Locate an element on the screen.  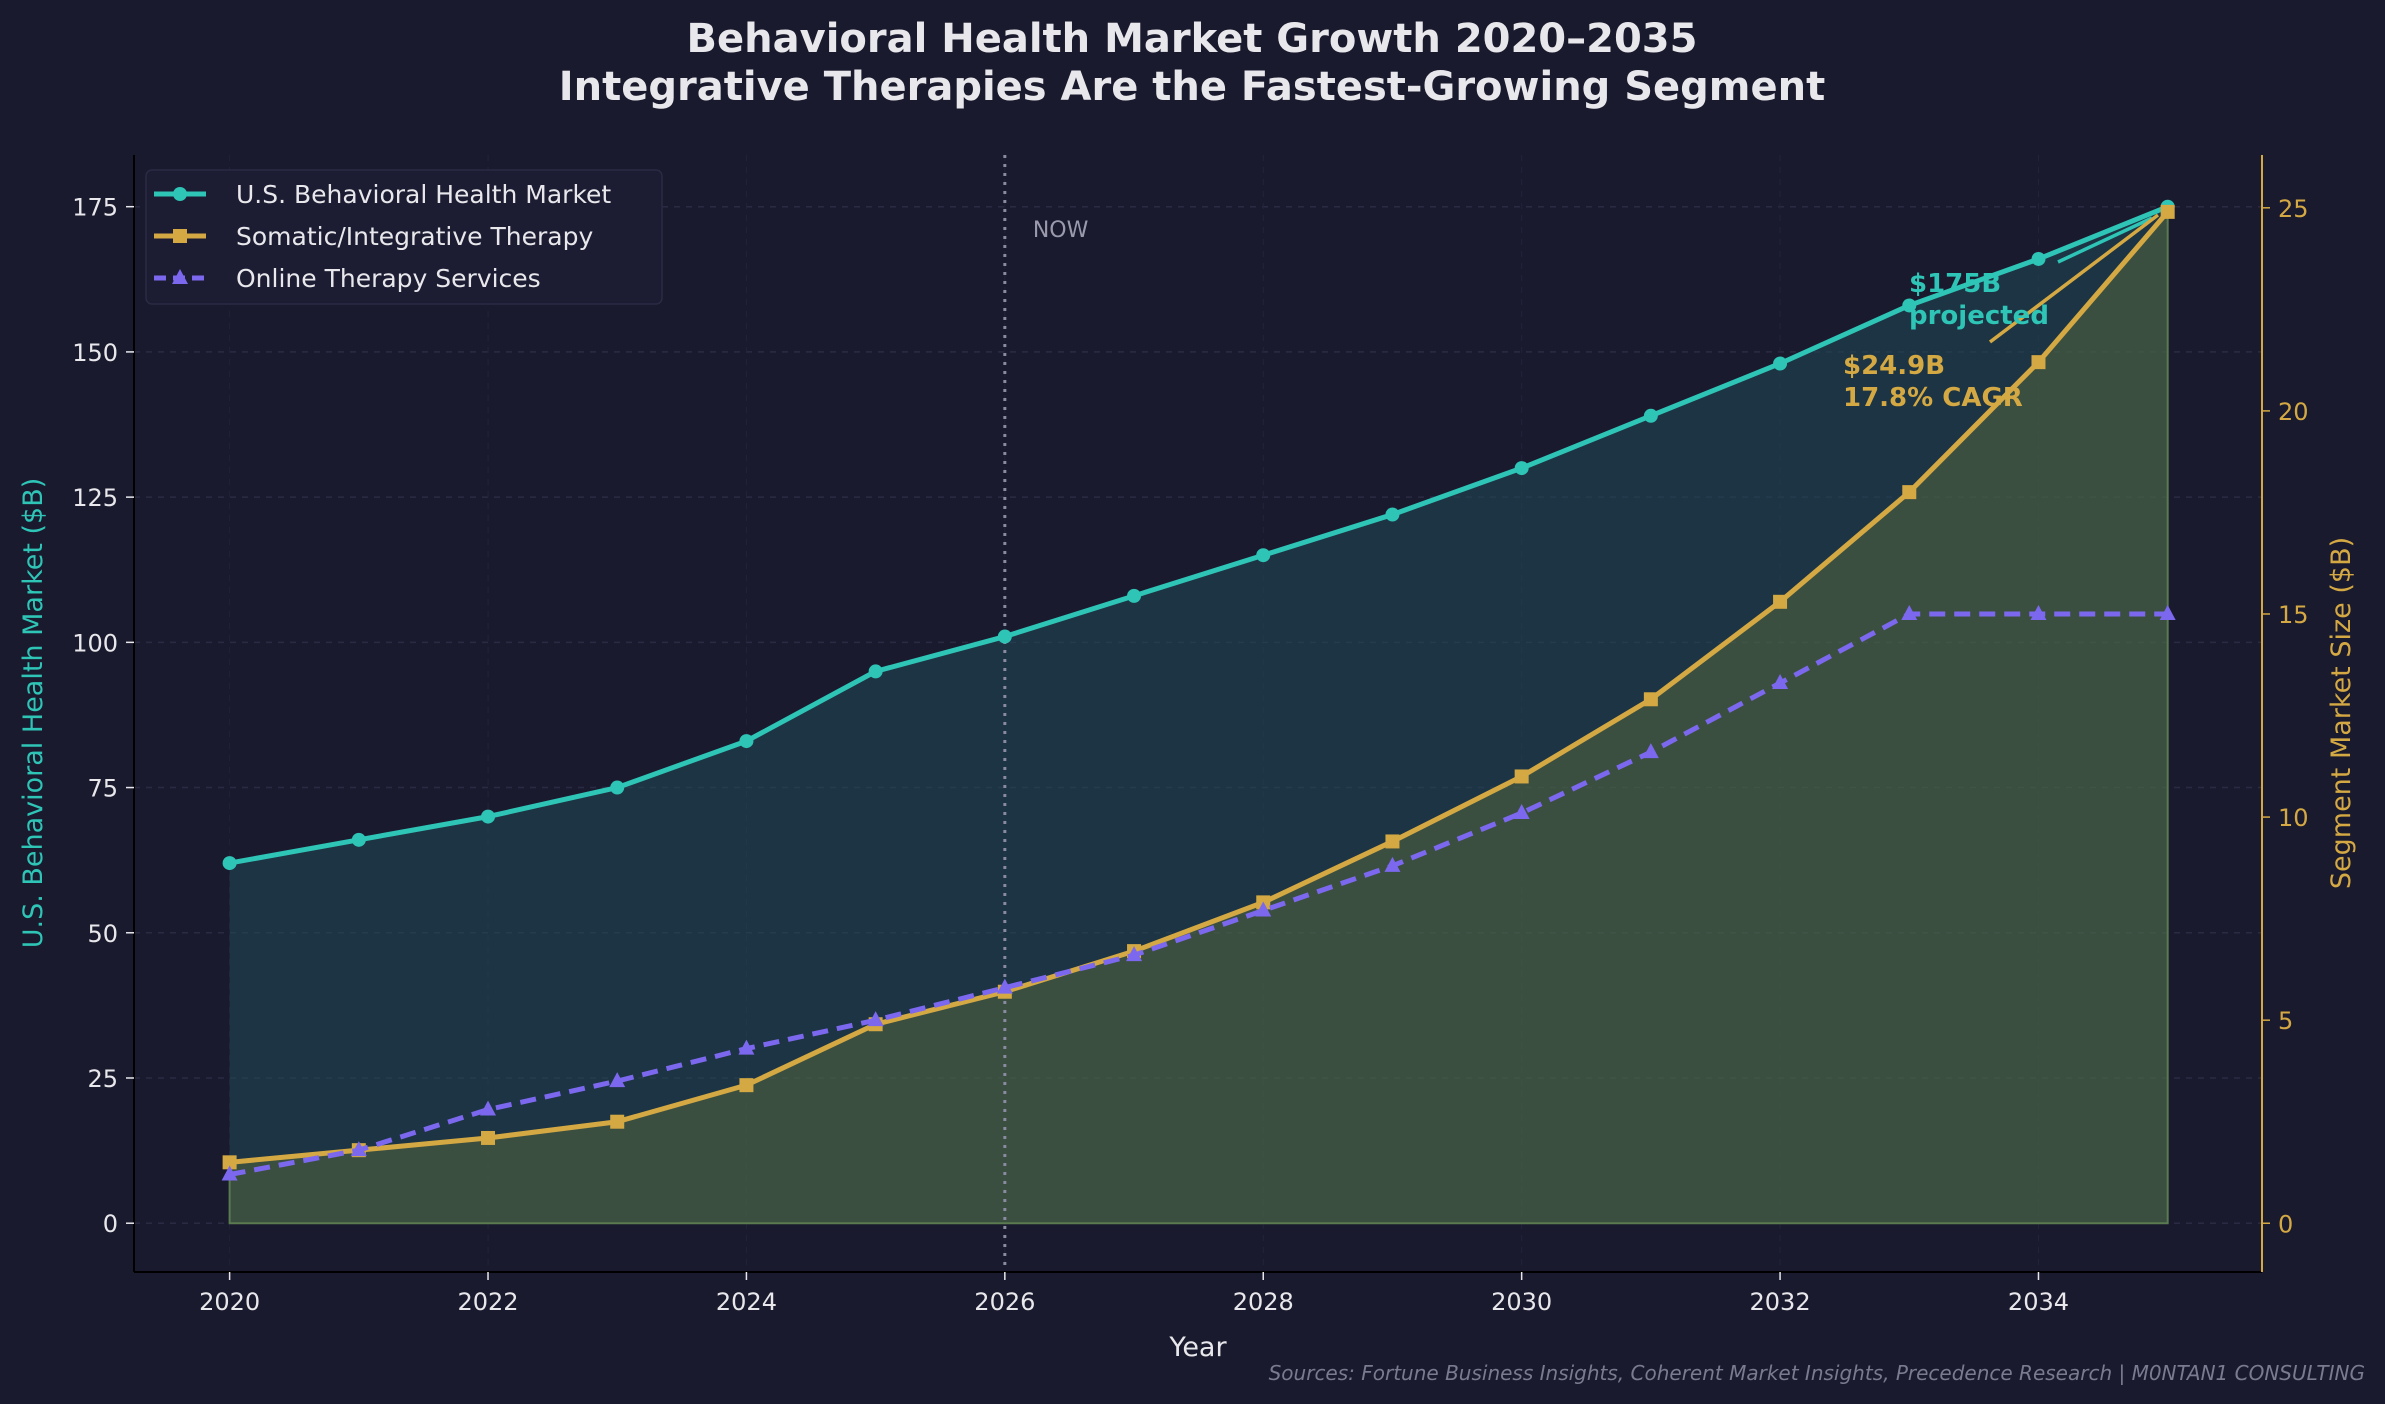
x-tick-label: 2020 is located at coordinates (229, 1302).